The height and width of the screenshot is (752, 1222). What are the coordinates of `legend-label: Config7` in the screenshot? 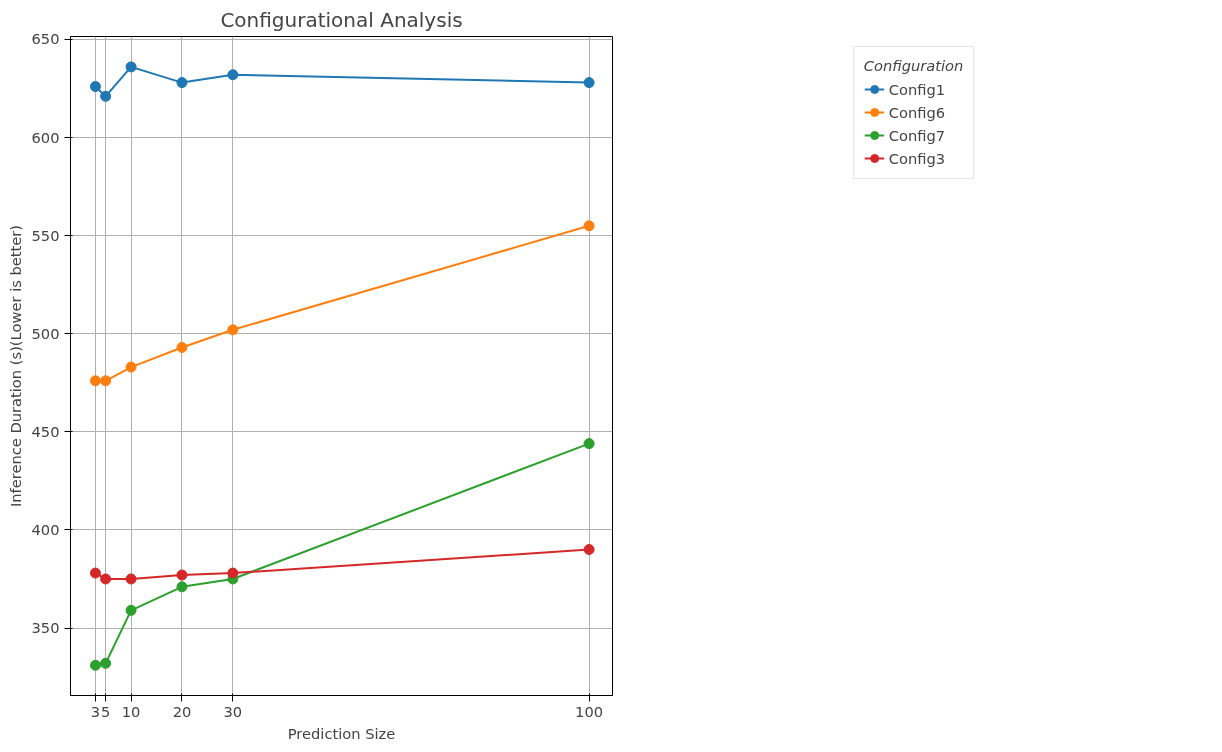 It's located at (917, 135).